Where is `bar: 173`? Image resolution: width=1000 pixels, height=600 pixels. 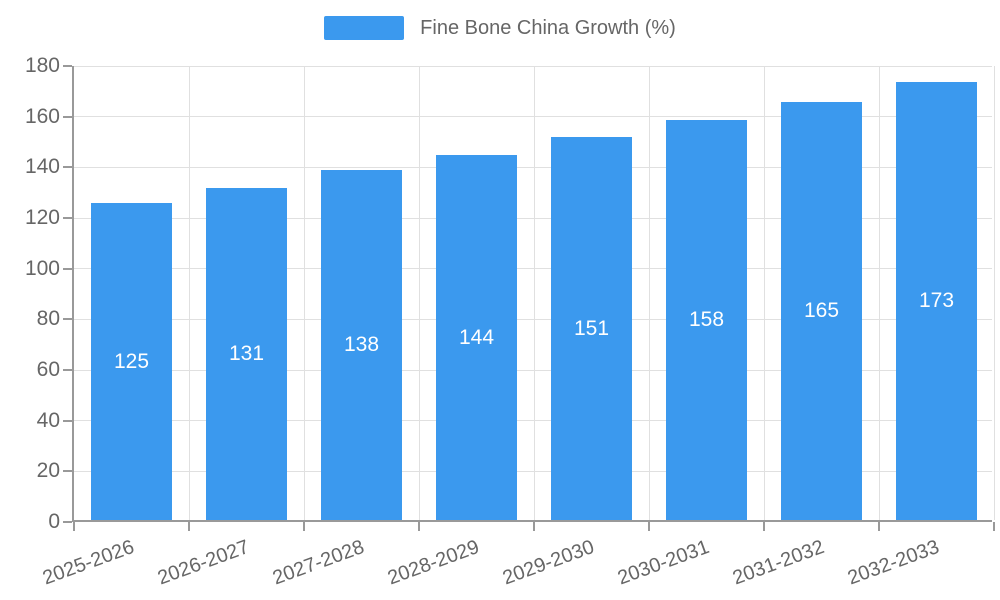 bar: 173 is located at coordinates (936, 300).